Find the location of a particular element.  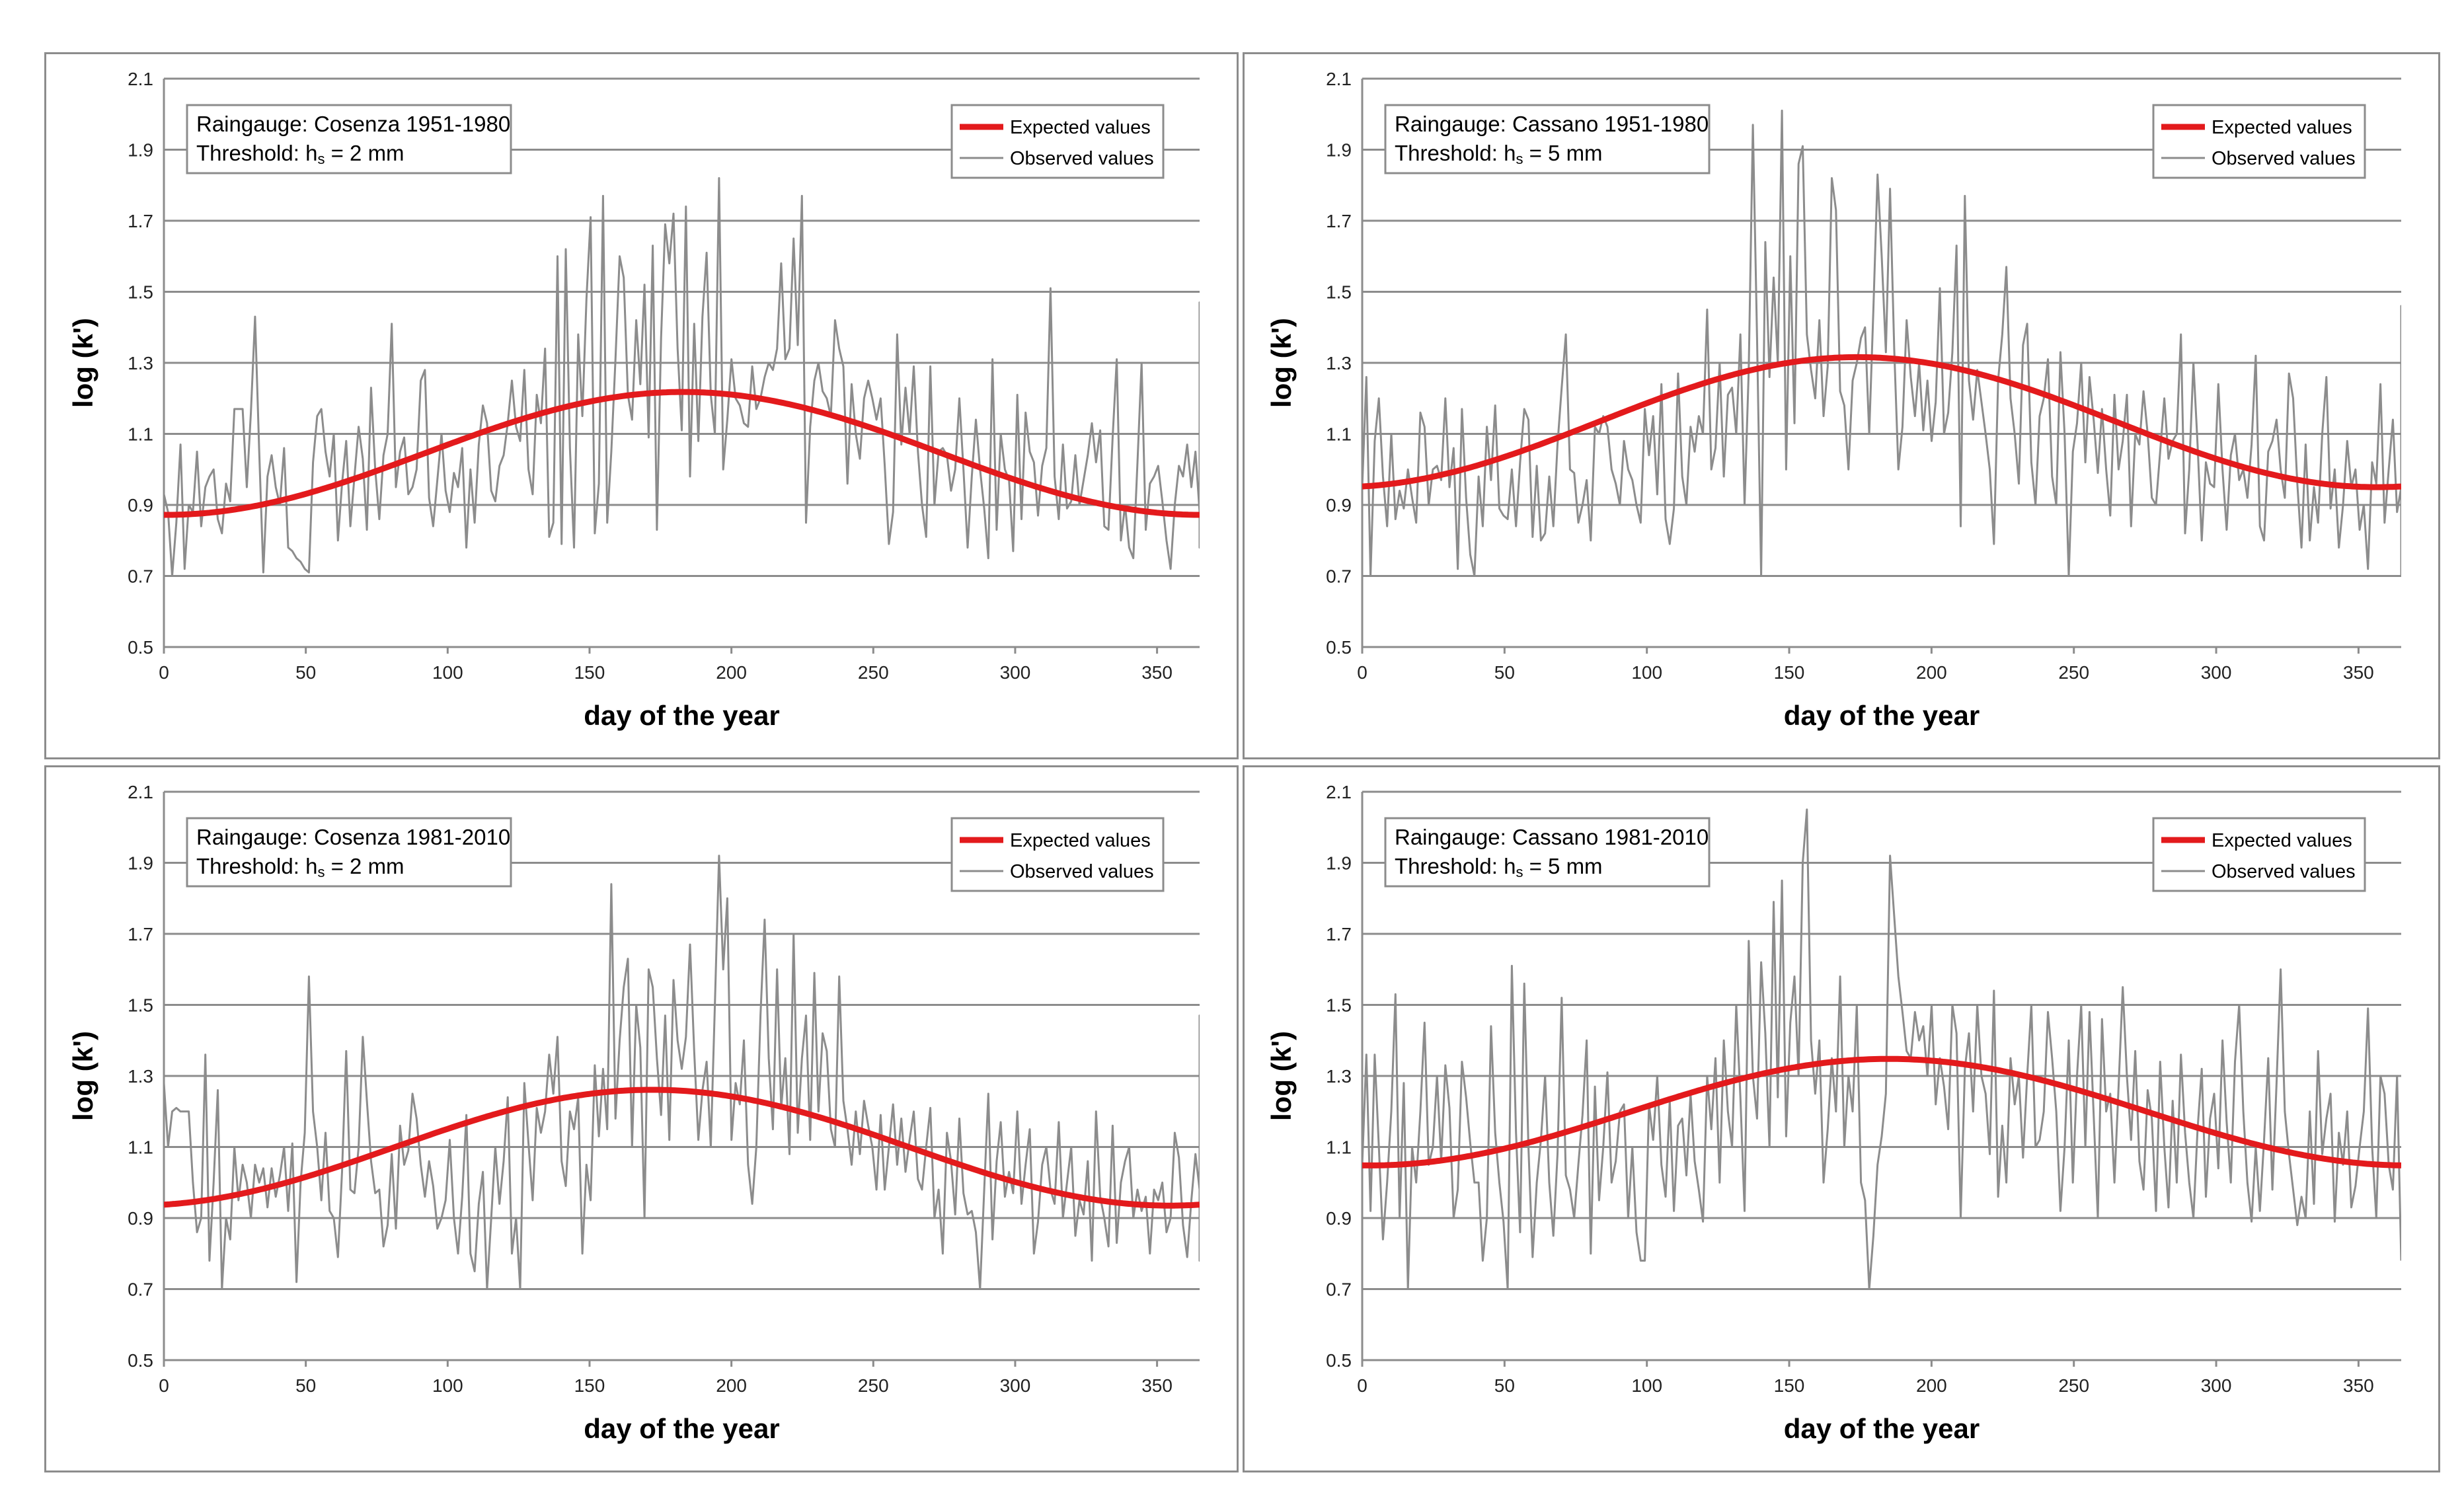

station-label: Raingauge: Cosenza 1981-2010 is located at coordinates (353, 837).